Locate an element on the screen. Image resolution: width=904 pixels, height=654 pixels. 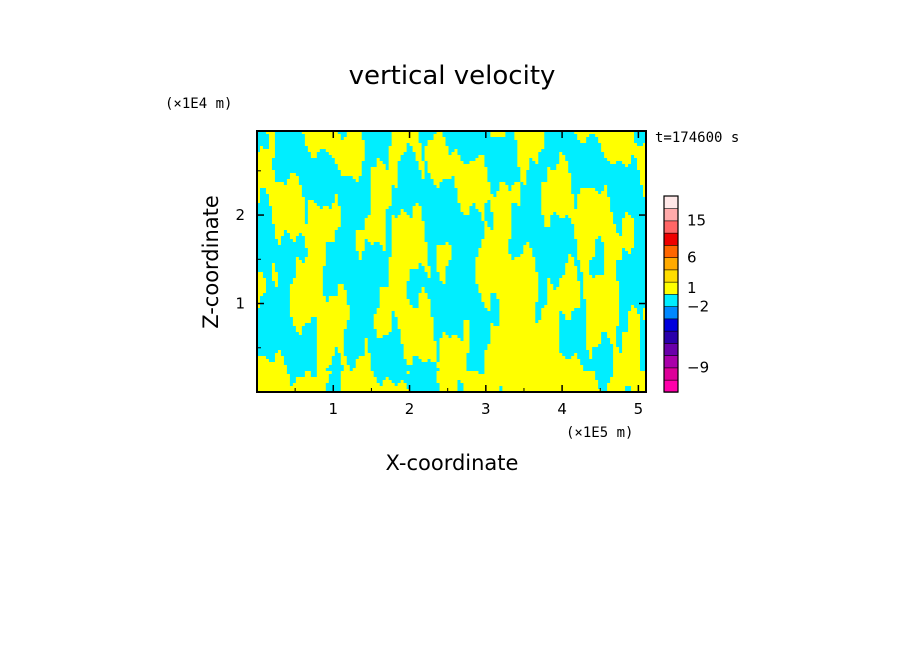
colorbar-swatch is located at coordinates (671, 251).